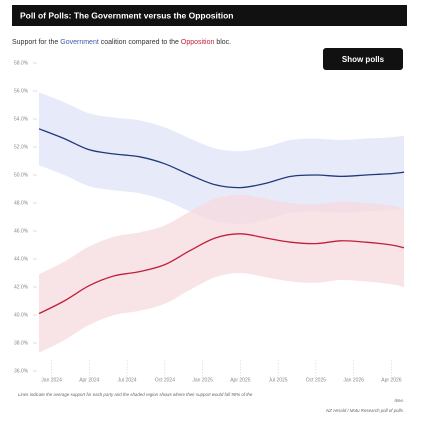 Image resolution: width=424 pixels, height=424 pixels. I want to click on x-tick-label: Apr 2026, so click(391, 380).